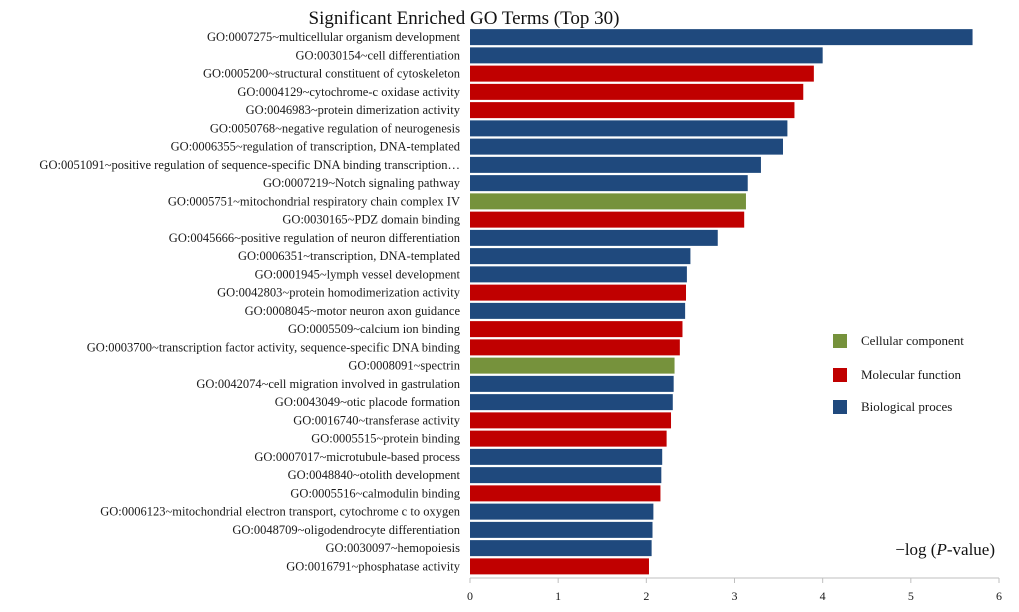  I want to click on x-tick-label-3: 3, so click(735, 596).